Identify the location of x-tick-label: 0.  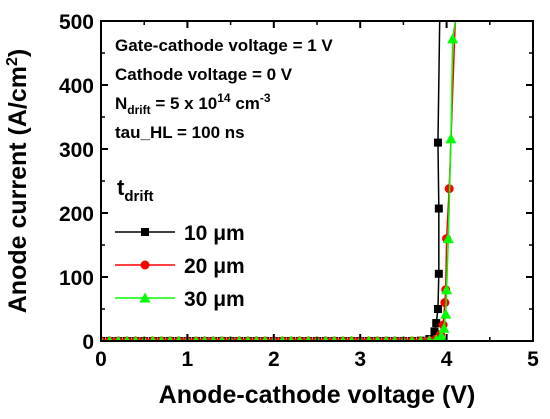
(101, 359).